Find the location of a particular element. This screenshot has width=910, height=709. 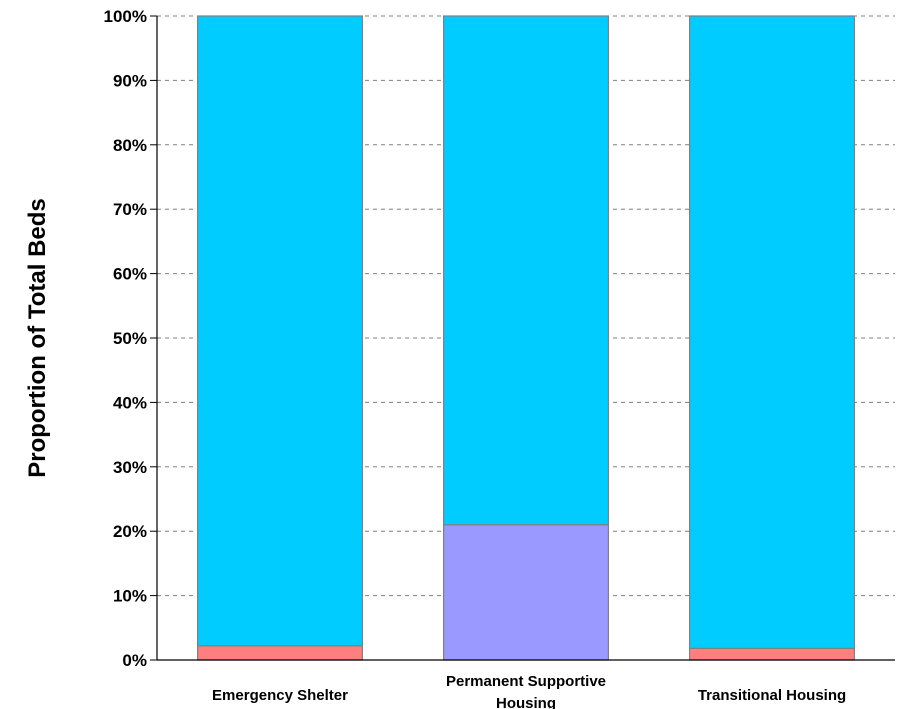

y-tick-label: 90% is located at coordinates (130, 80).